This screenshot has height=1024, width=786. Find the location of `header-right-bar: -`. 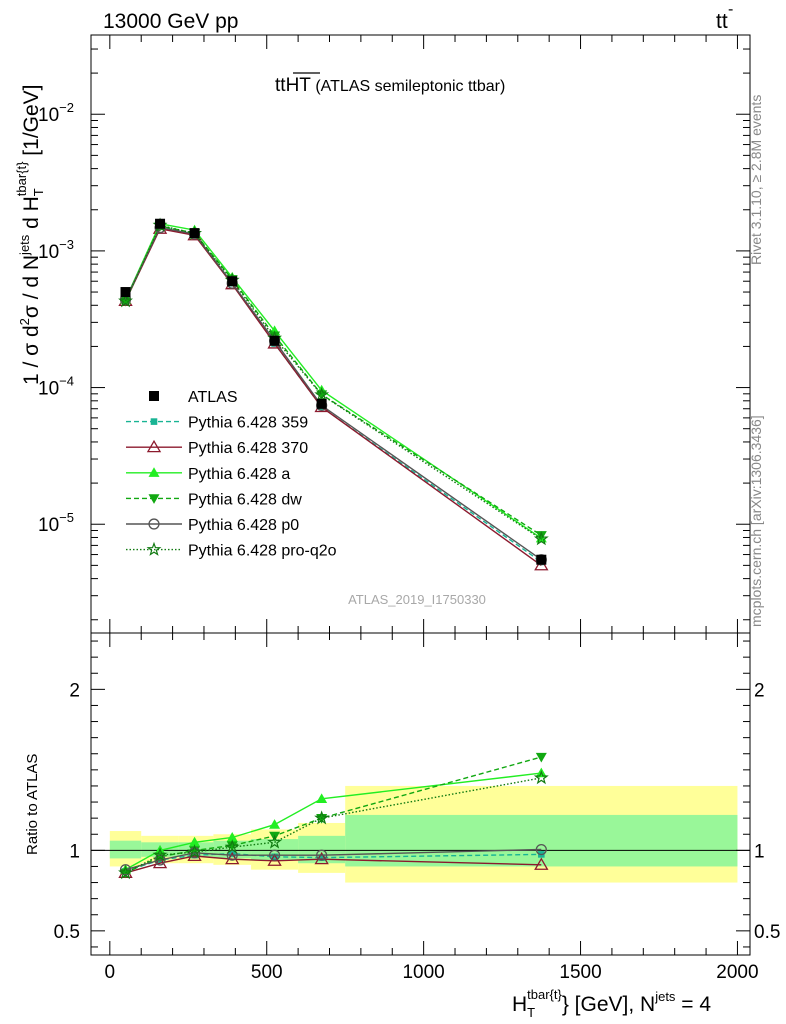

header-right-bar: - is located at coordinates (730, 9).